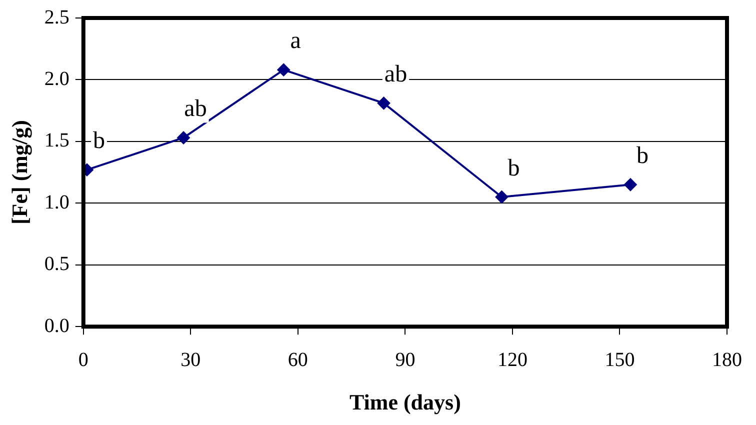 This screenshot has width=756, height=425. What do you see at coordinates (296, 41) in the screenshot?
I see `annotation: a` at bounding box center [296, 41].